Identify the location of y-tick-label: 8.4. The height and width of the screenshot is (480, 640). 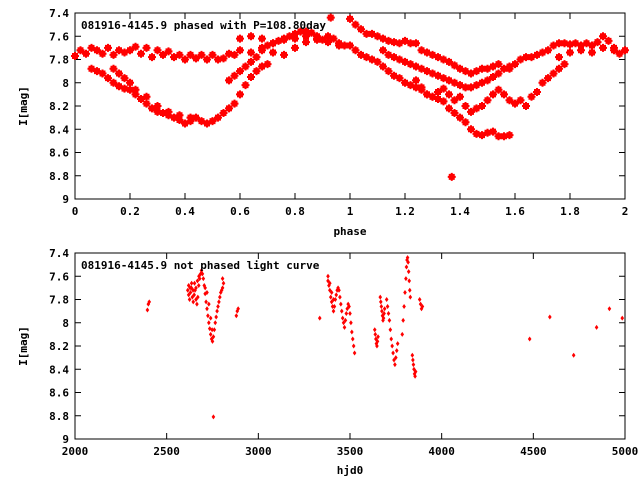
(59, 369).